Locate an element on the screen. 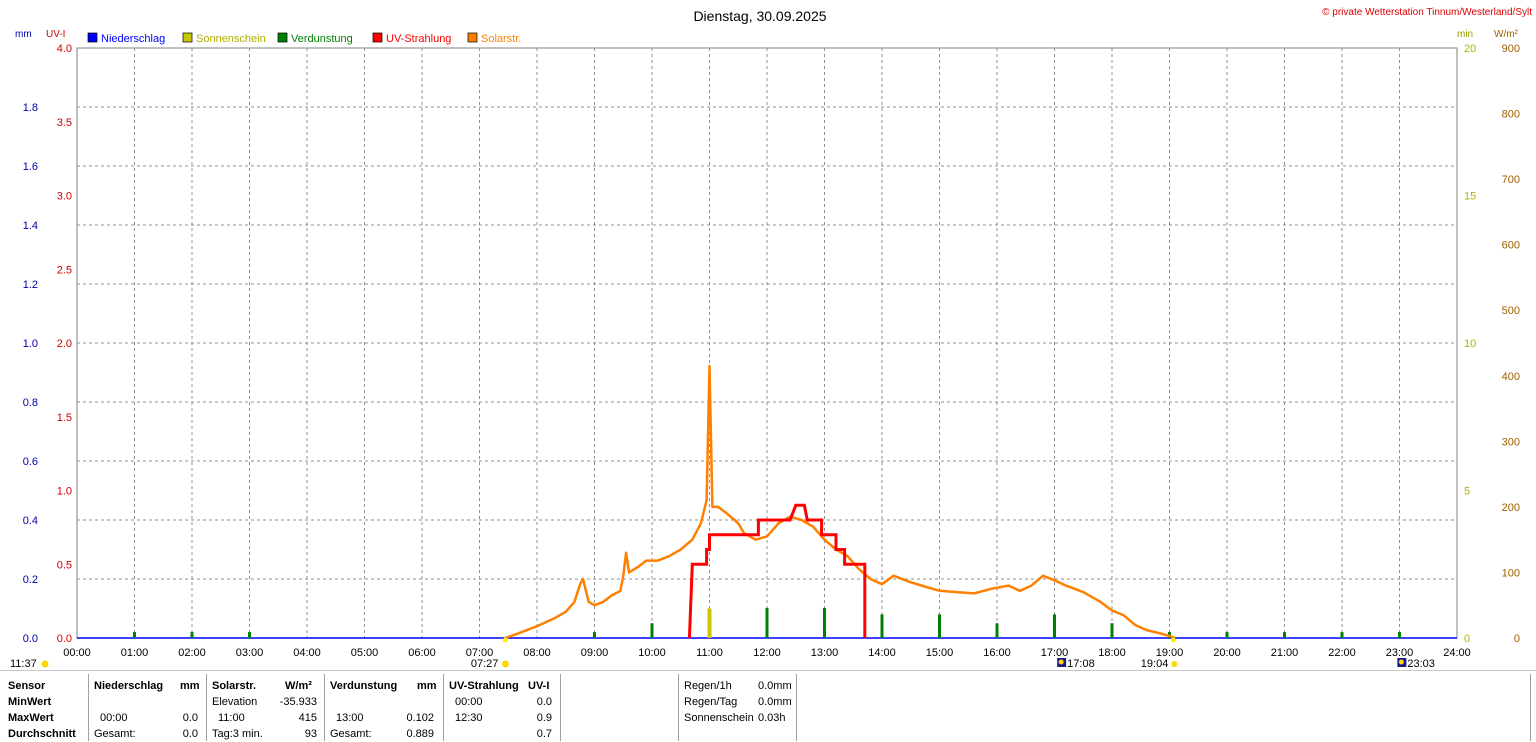 This screenshot has height=742, width=1536. solar-unit: W/m² is located at coordinates (298, 686).